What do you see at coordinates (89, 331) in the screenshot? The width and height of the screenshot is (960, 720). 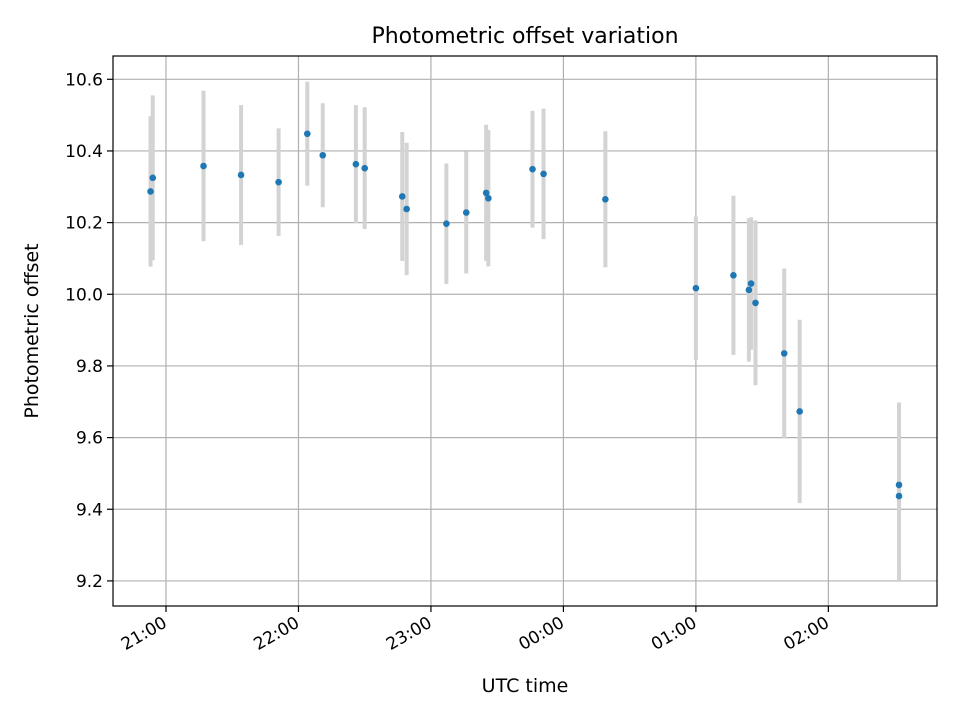 I see `y-axis-ticks: 9.2 9.4 9.6 9.8 10.0 10.2 10.4 10.6` at bounding box center [89, 331].